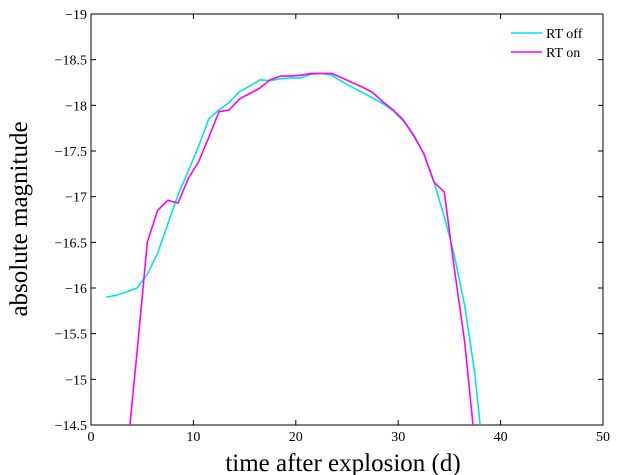 This screenshot has width=619, height=475. What do you see at coordinates (91, 437) in the screenshot?
I see `x-tick-label: 0` at bounding box center [91, 437].